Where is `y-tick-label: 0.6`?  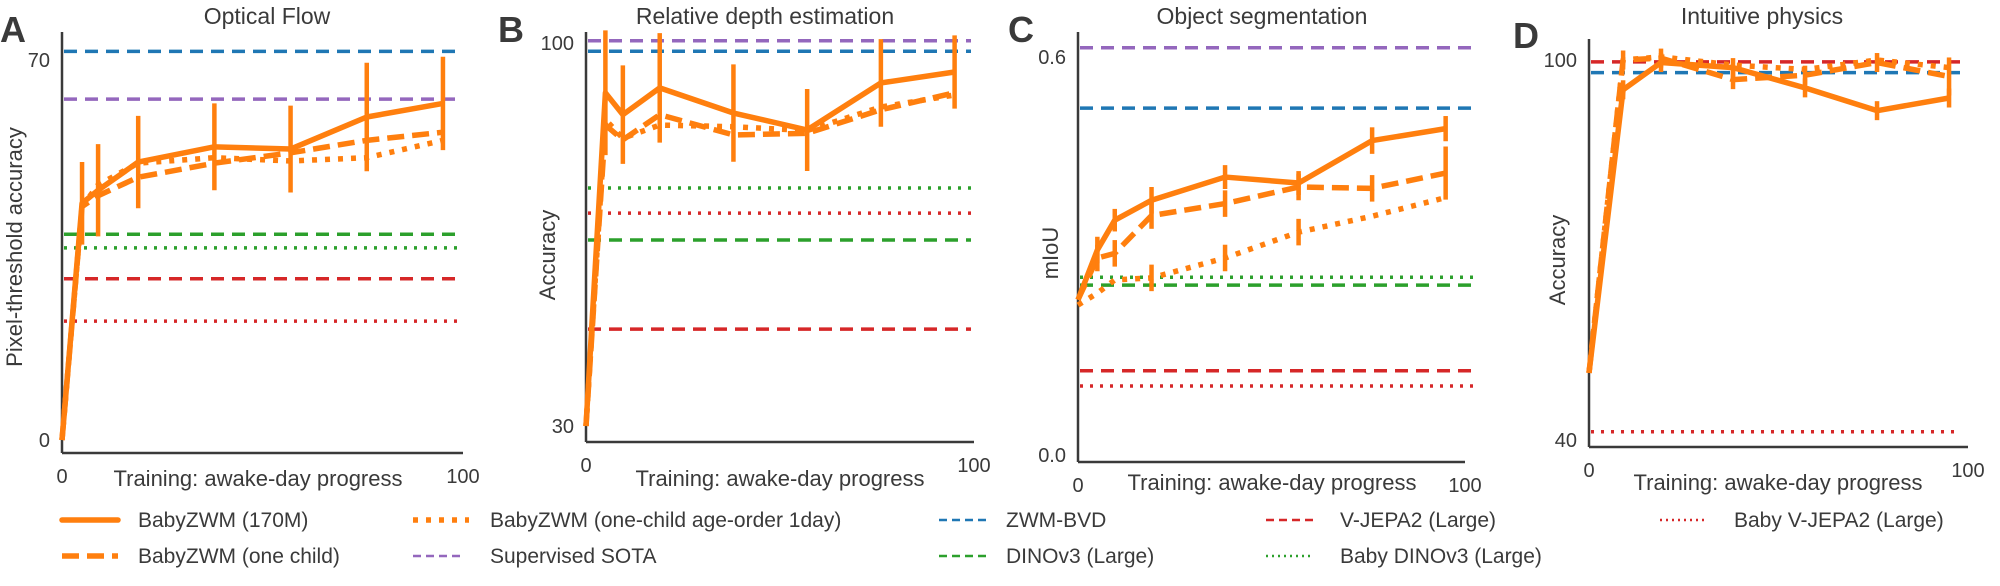 y-tick-label: 0.6 is located at coordinates (1052, 58).